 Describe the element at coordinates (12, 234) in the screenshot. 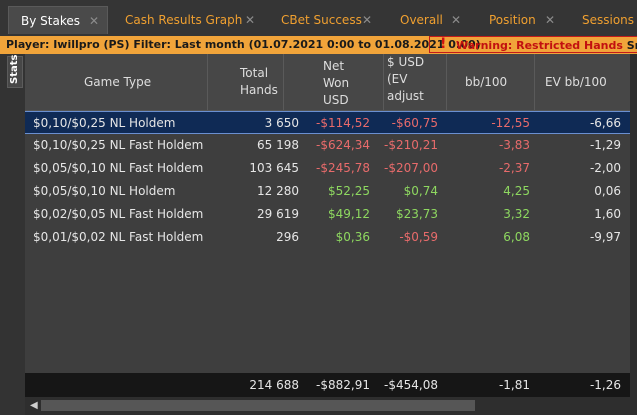

I see `side-strip` at that location.